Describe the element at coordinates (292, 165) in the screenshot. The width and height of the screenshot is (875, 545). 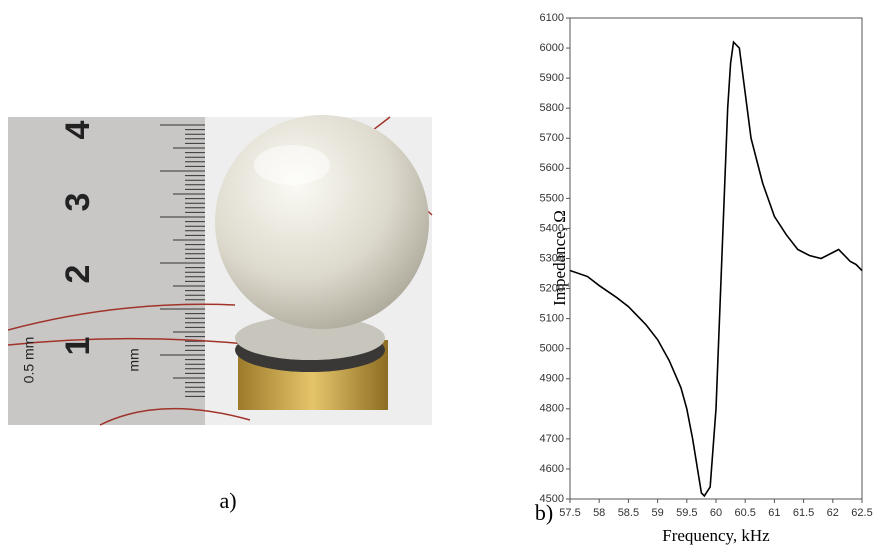
I see `highlight` at that location.